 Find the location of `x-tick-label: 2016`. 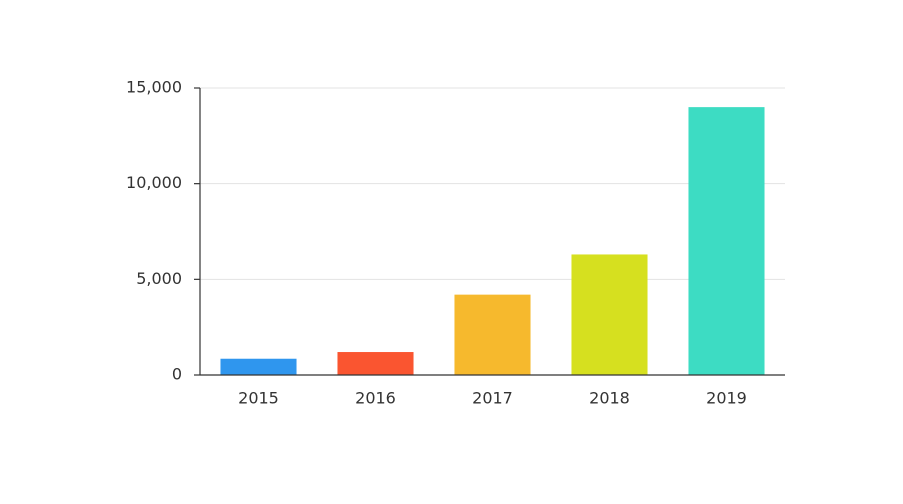

x-tick-label: 2016 is located at coordinates (375, 398).